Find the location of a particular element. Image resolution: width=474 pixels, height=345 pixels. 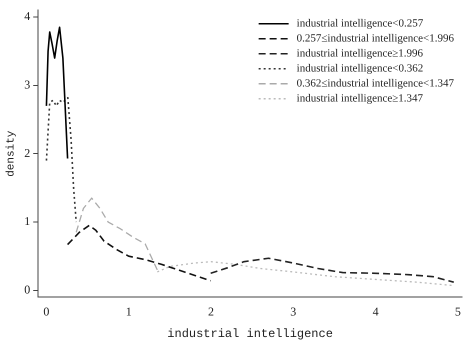

x-axis-title: industrial intelligence is located at coordinates (250, 333).